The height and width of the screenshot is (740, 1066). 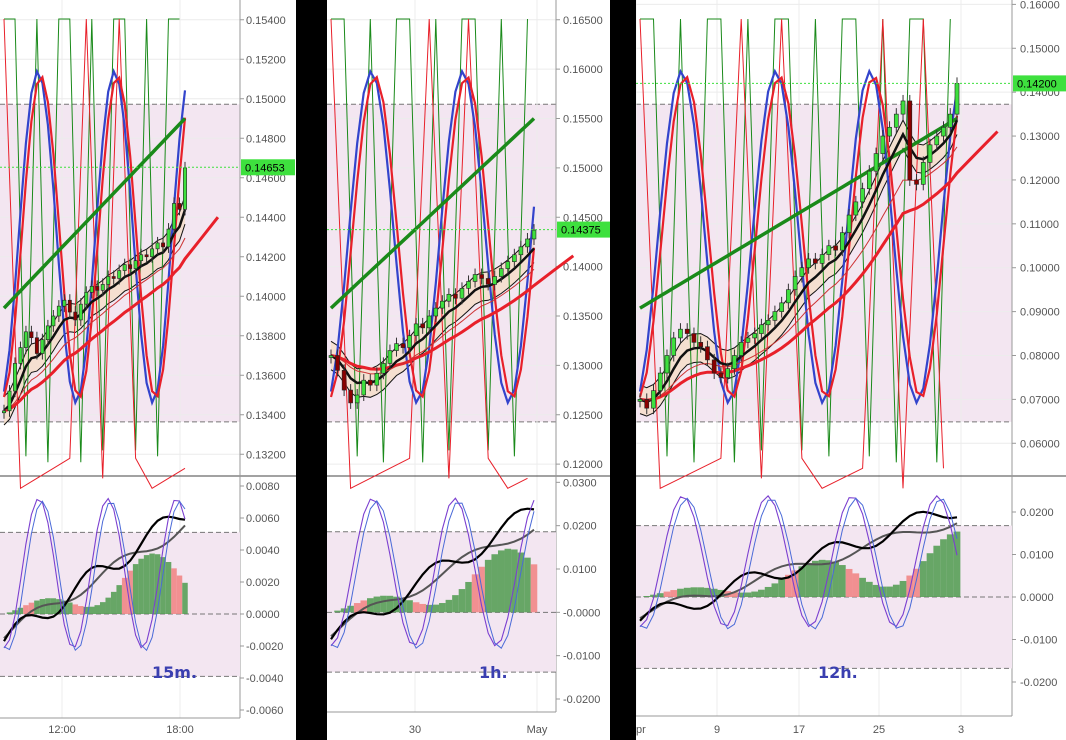 What do you see at coordinates (1039, 225) in the screenshot?
I see `price-tick-label: 0.11000` at bounding box center [1039, 225].